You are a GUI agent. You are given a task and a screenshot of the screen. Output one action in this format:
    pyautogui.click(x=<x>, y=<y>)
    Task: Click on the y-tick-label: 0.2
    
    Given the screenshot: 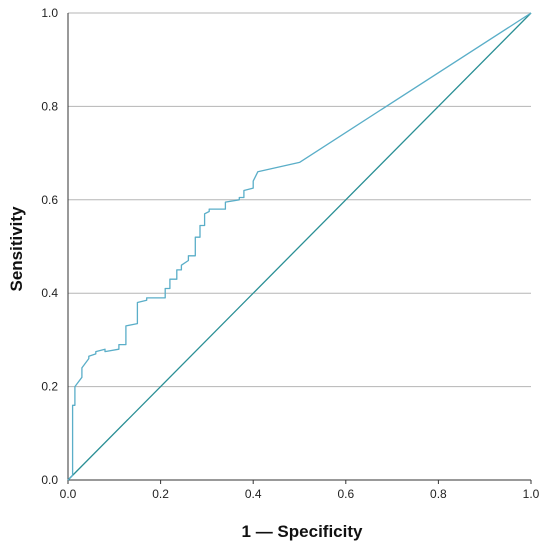 What is the action you would take?
    pyautogui.click(x=49, y=387)
    